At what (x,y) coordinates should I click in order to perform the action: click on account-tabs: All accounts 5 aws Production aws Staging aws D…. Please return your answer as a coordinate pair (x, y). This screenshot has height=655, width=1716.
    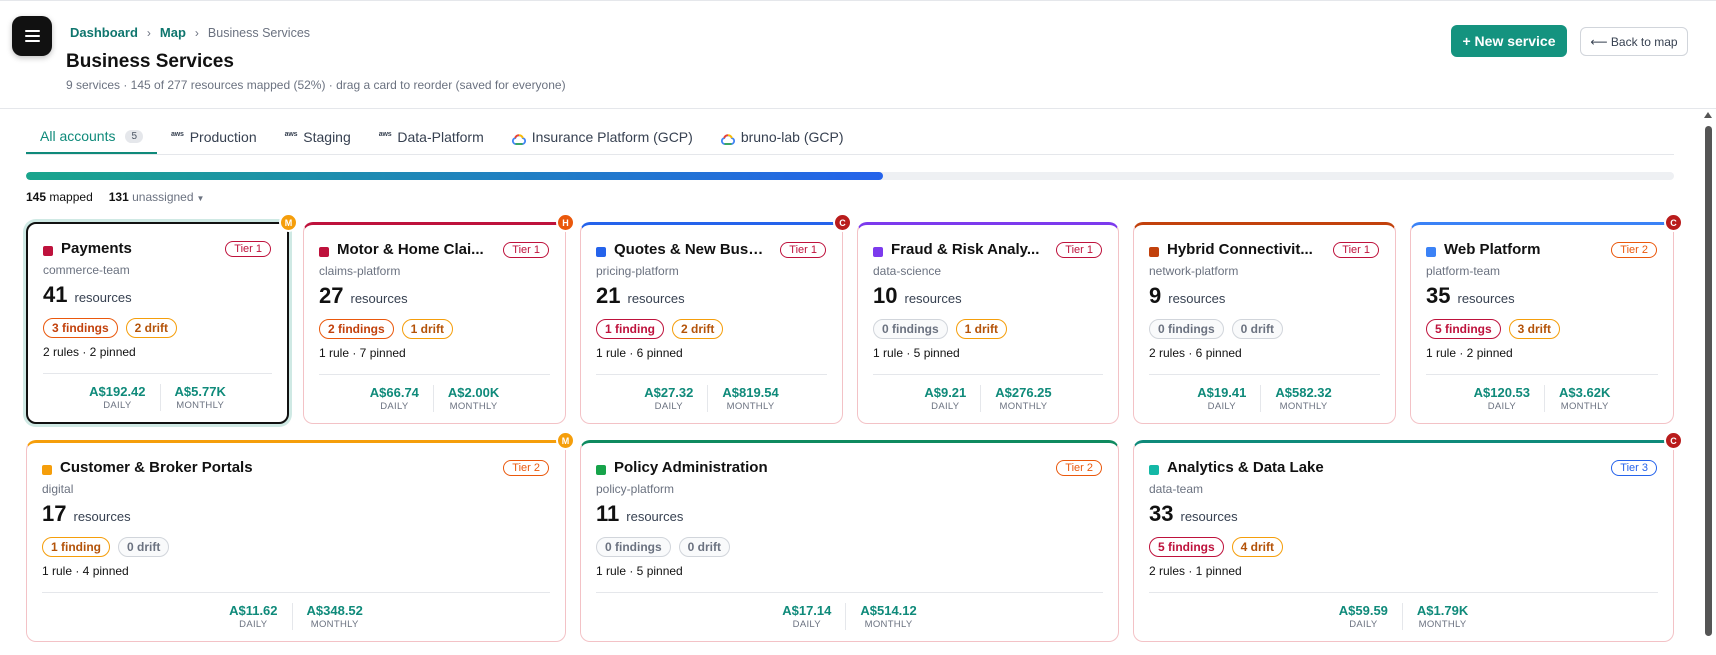
    Looking at the image, I should click on (850, 137).